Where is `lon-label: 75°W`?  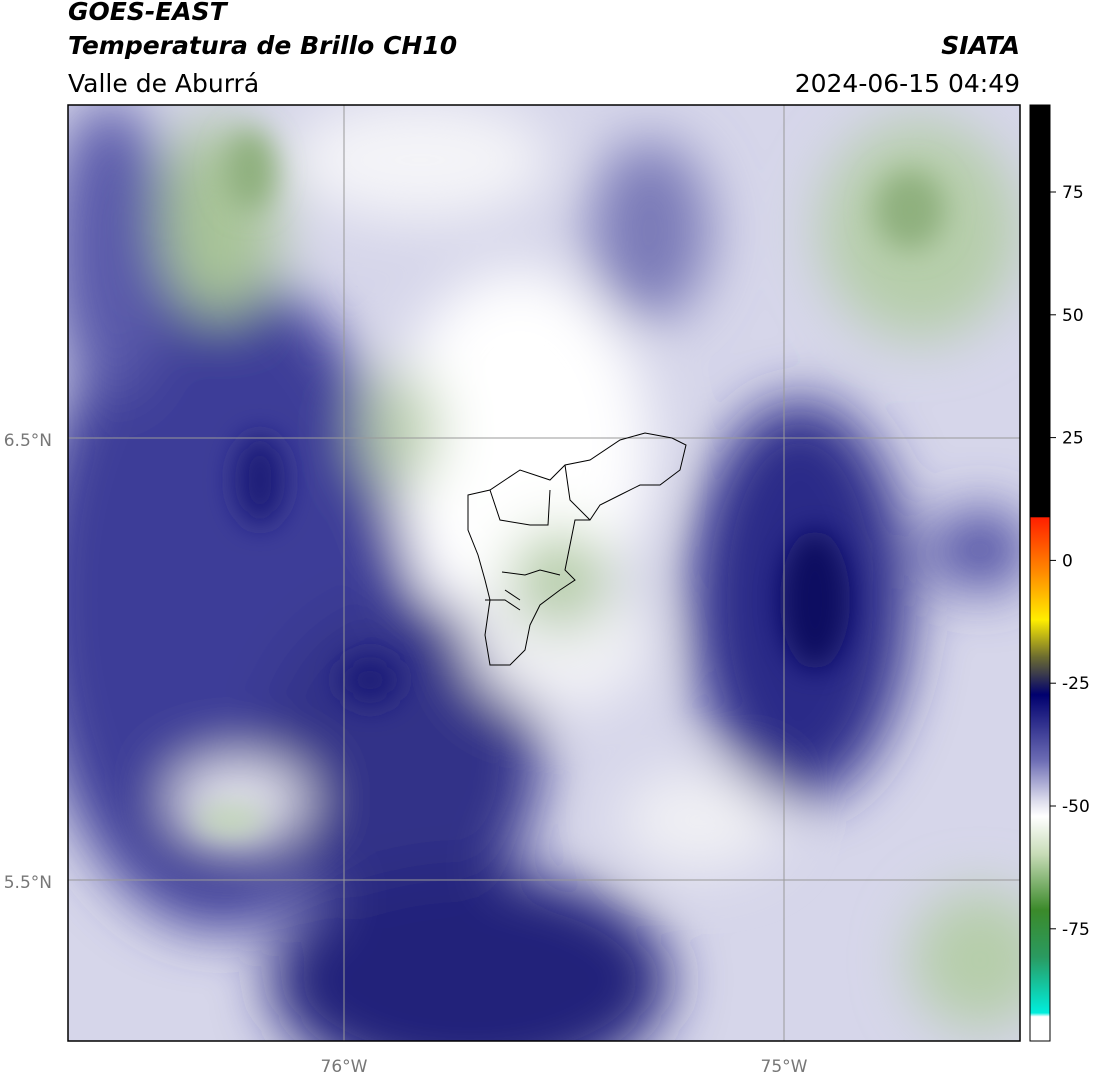 lon-label: 75°W is located at coordinates (784, 1067).